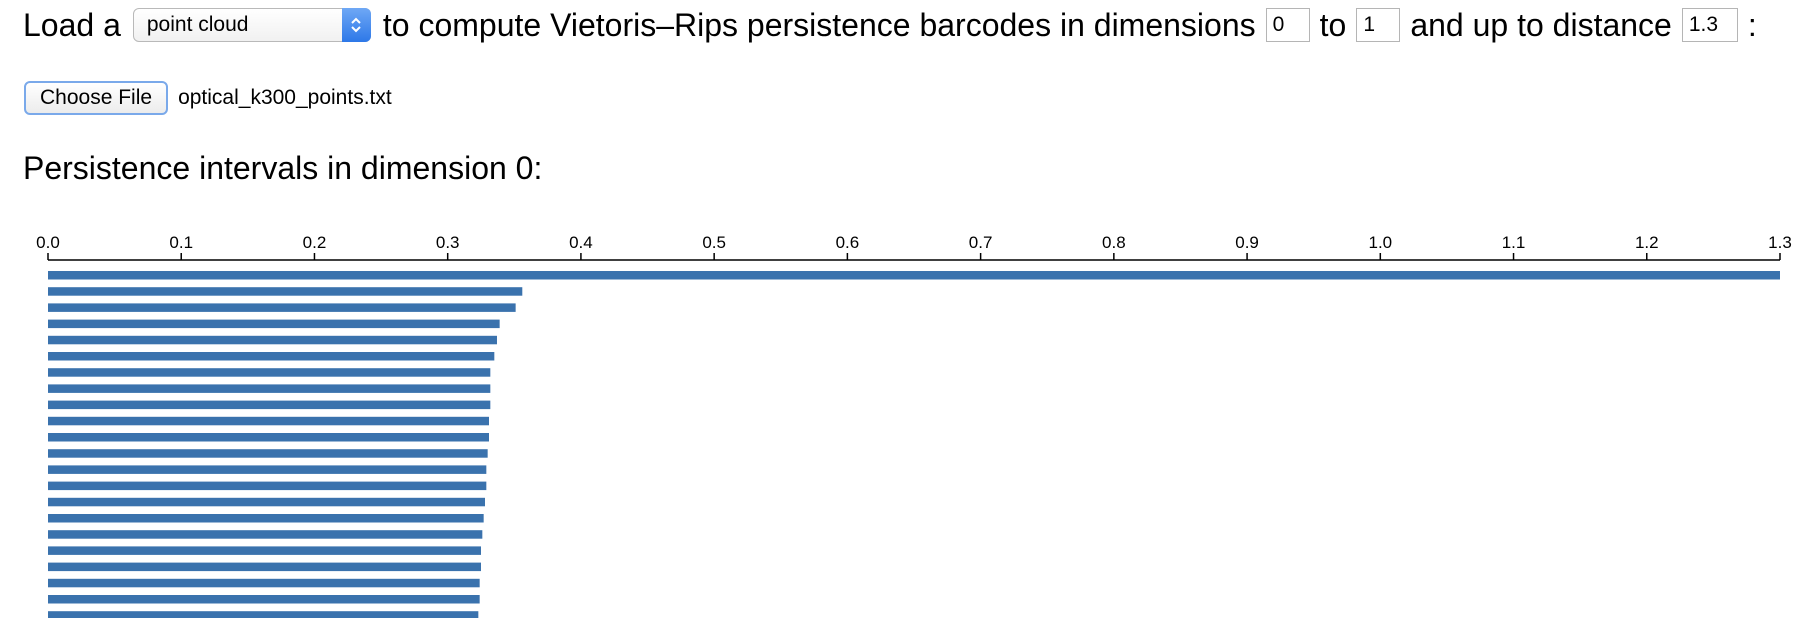 The width and height of the screenshot is (1802, 618). Describe the element at coordinates (581, 242) in the screenshot. I see `x-tick-label: 0.4` at that location.